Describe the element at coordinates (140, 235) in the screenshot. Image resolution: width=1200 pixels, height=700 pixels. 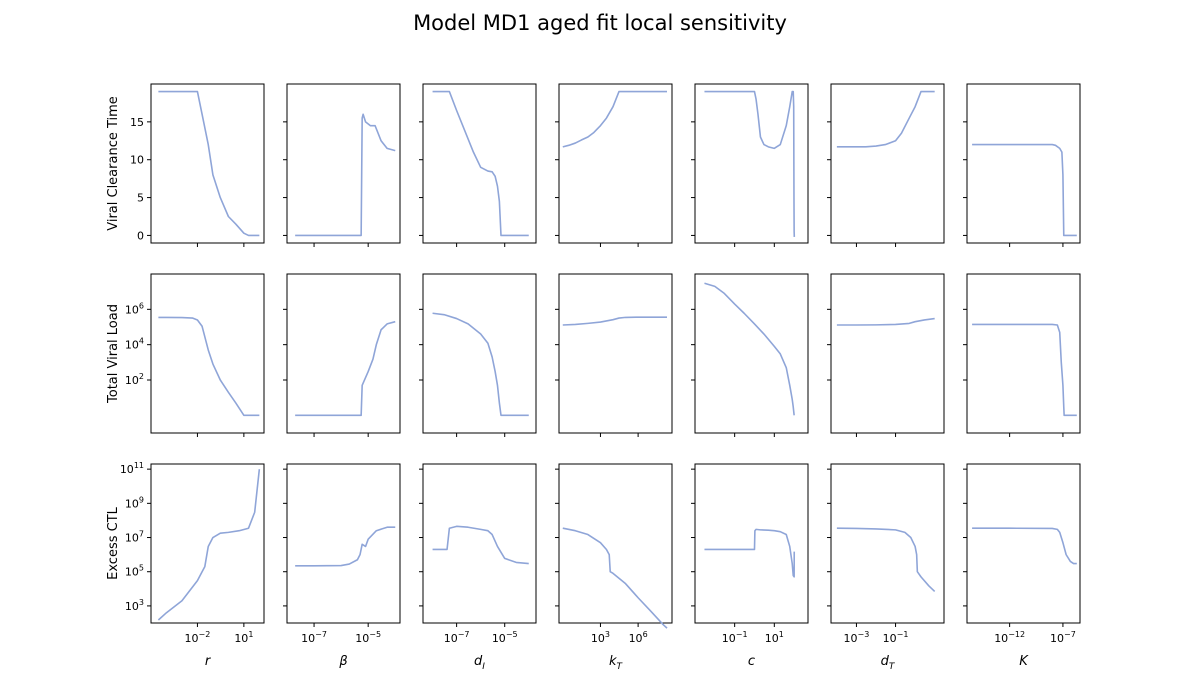
I see `y-tick-label: 0` at that location.